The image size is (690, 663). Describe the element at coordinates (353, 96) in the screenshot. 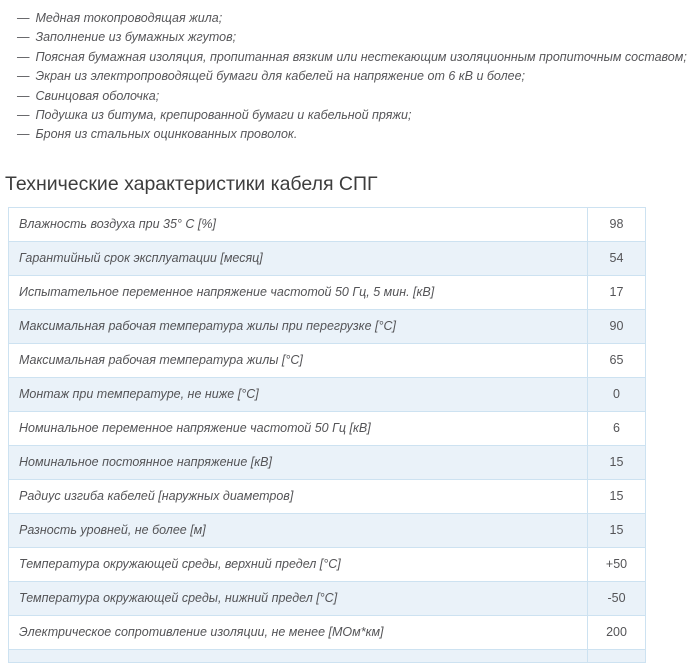

I see `construction-list-item: — Свинцовая оболочка;` at that location.